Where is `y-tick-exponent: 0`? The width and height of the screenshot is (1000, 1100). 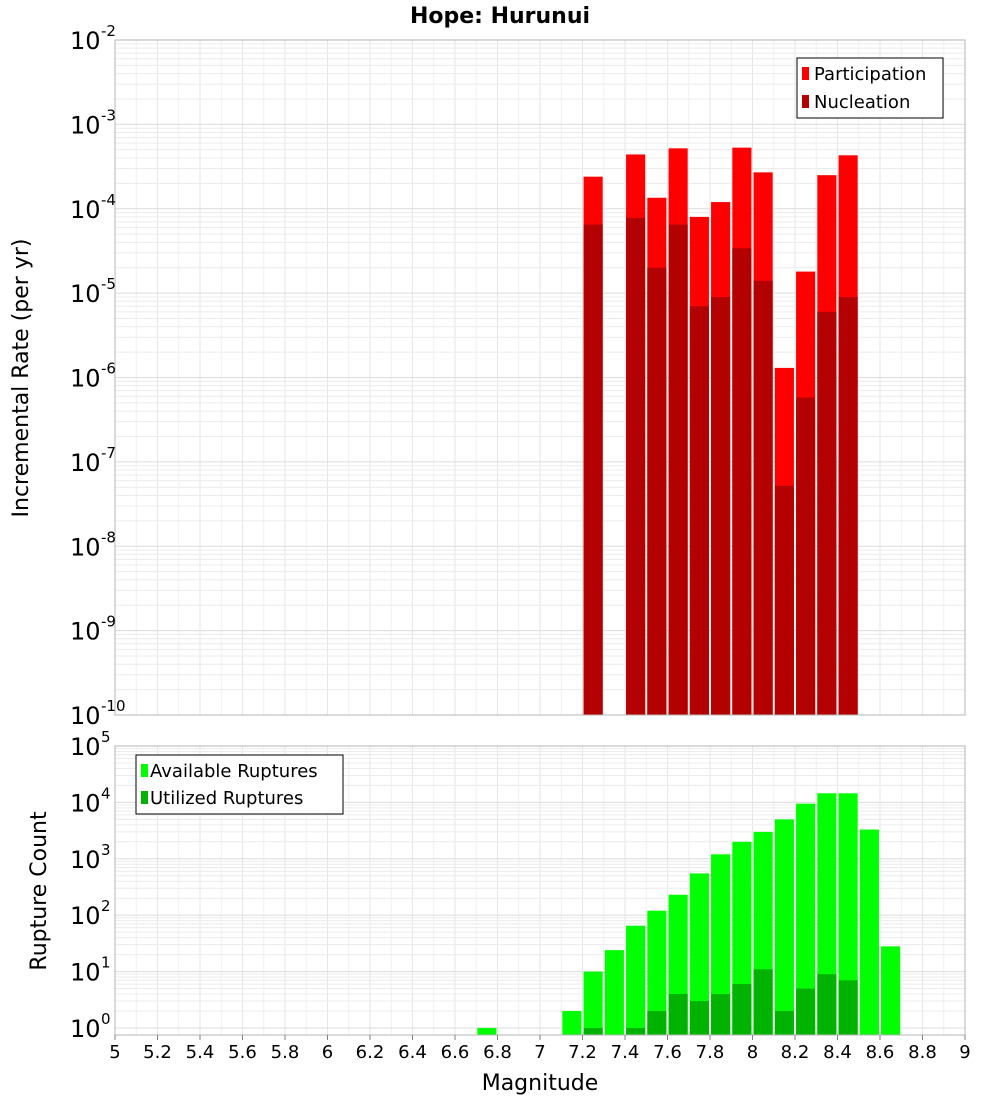 y-tick-exponent: 0 is located at coordinates (106, 1019).